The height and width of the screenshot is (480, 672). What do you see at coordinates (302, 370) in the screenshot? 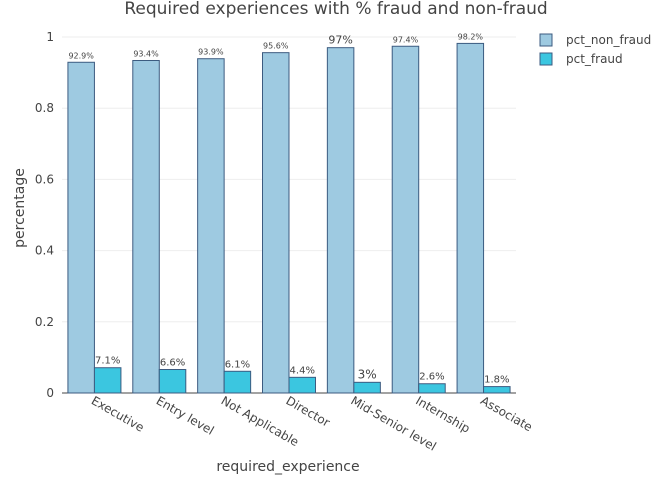
I see `bar-label: 4.4%` at bounding box center [302, 370].